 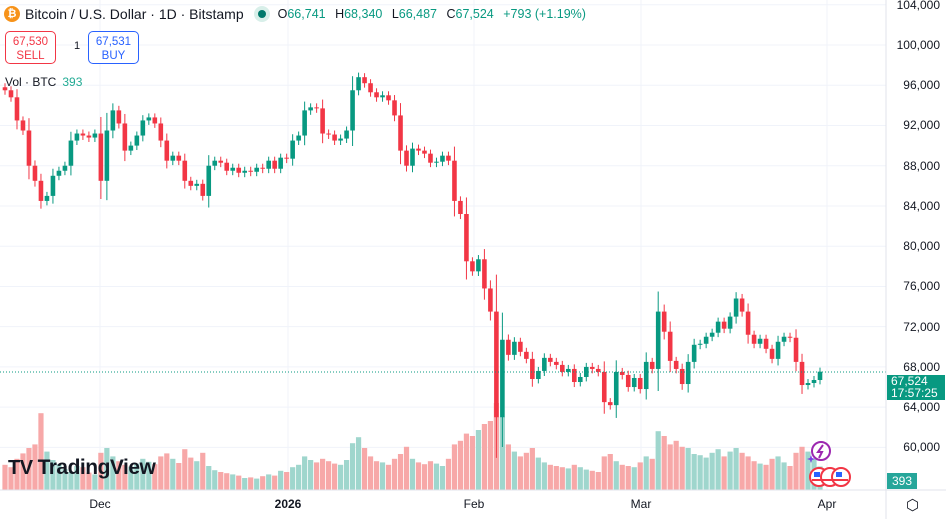 What do you see at coordinates (918, 6) in the screenshot?
I see `price-tick: 104,000` at bounding box center [918, 6].